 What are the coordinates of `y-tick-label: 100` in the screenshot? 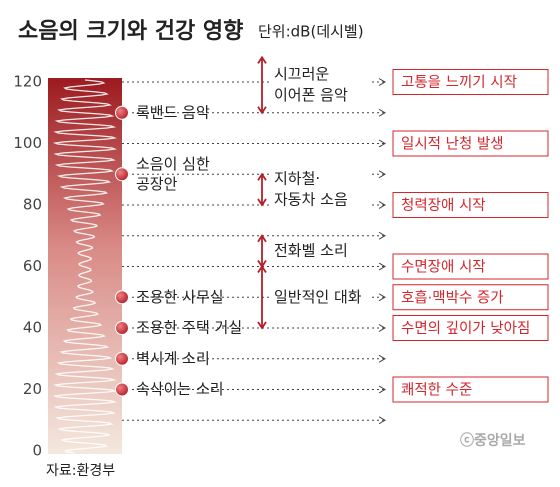 It's located at (27, 143).